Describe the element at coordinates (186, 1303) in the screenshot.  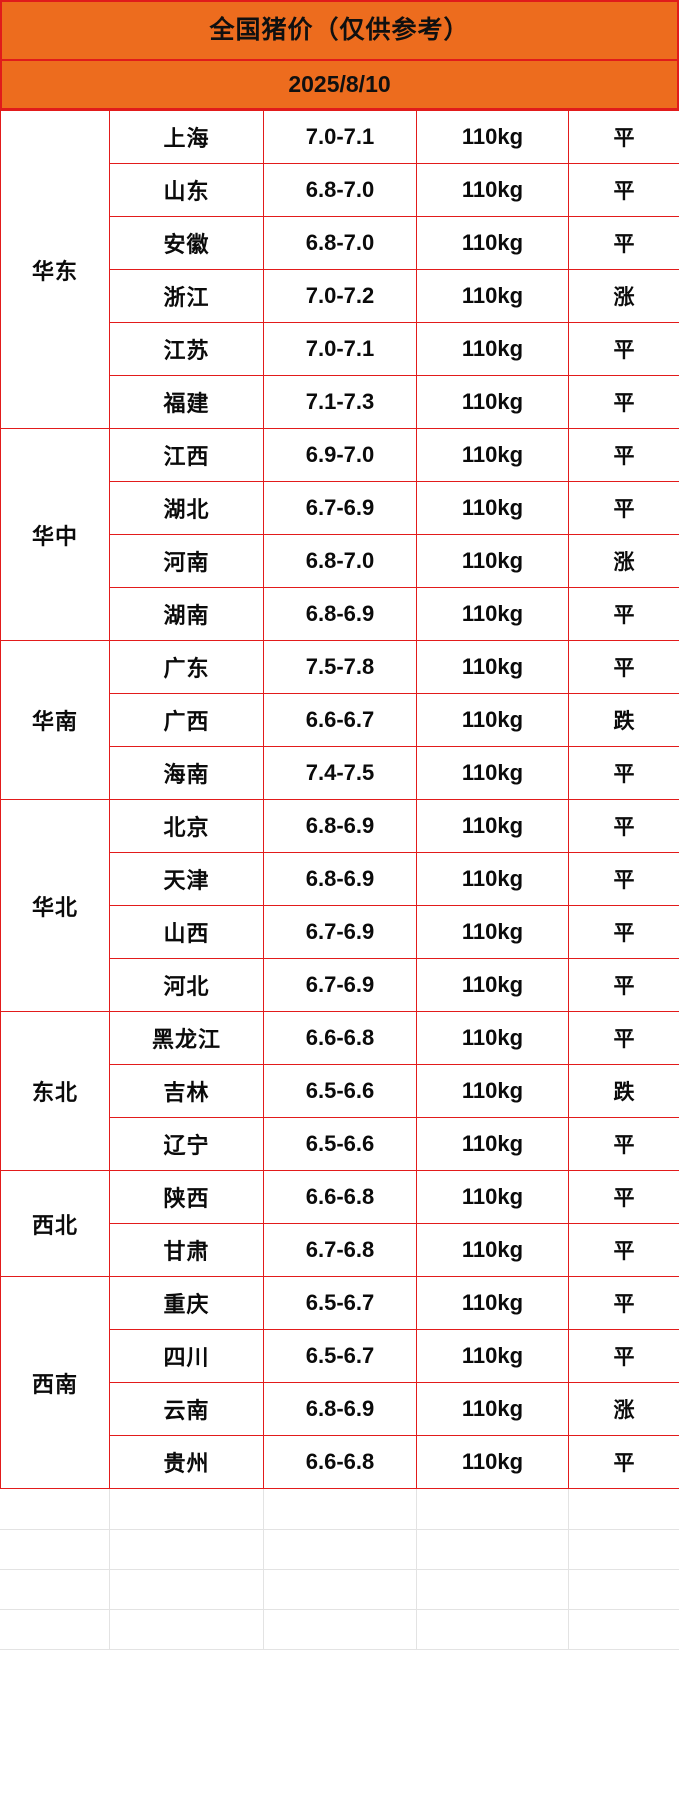
I see `province-cell: 重庆` at that location.